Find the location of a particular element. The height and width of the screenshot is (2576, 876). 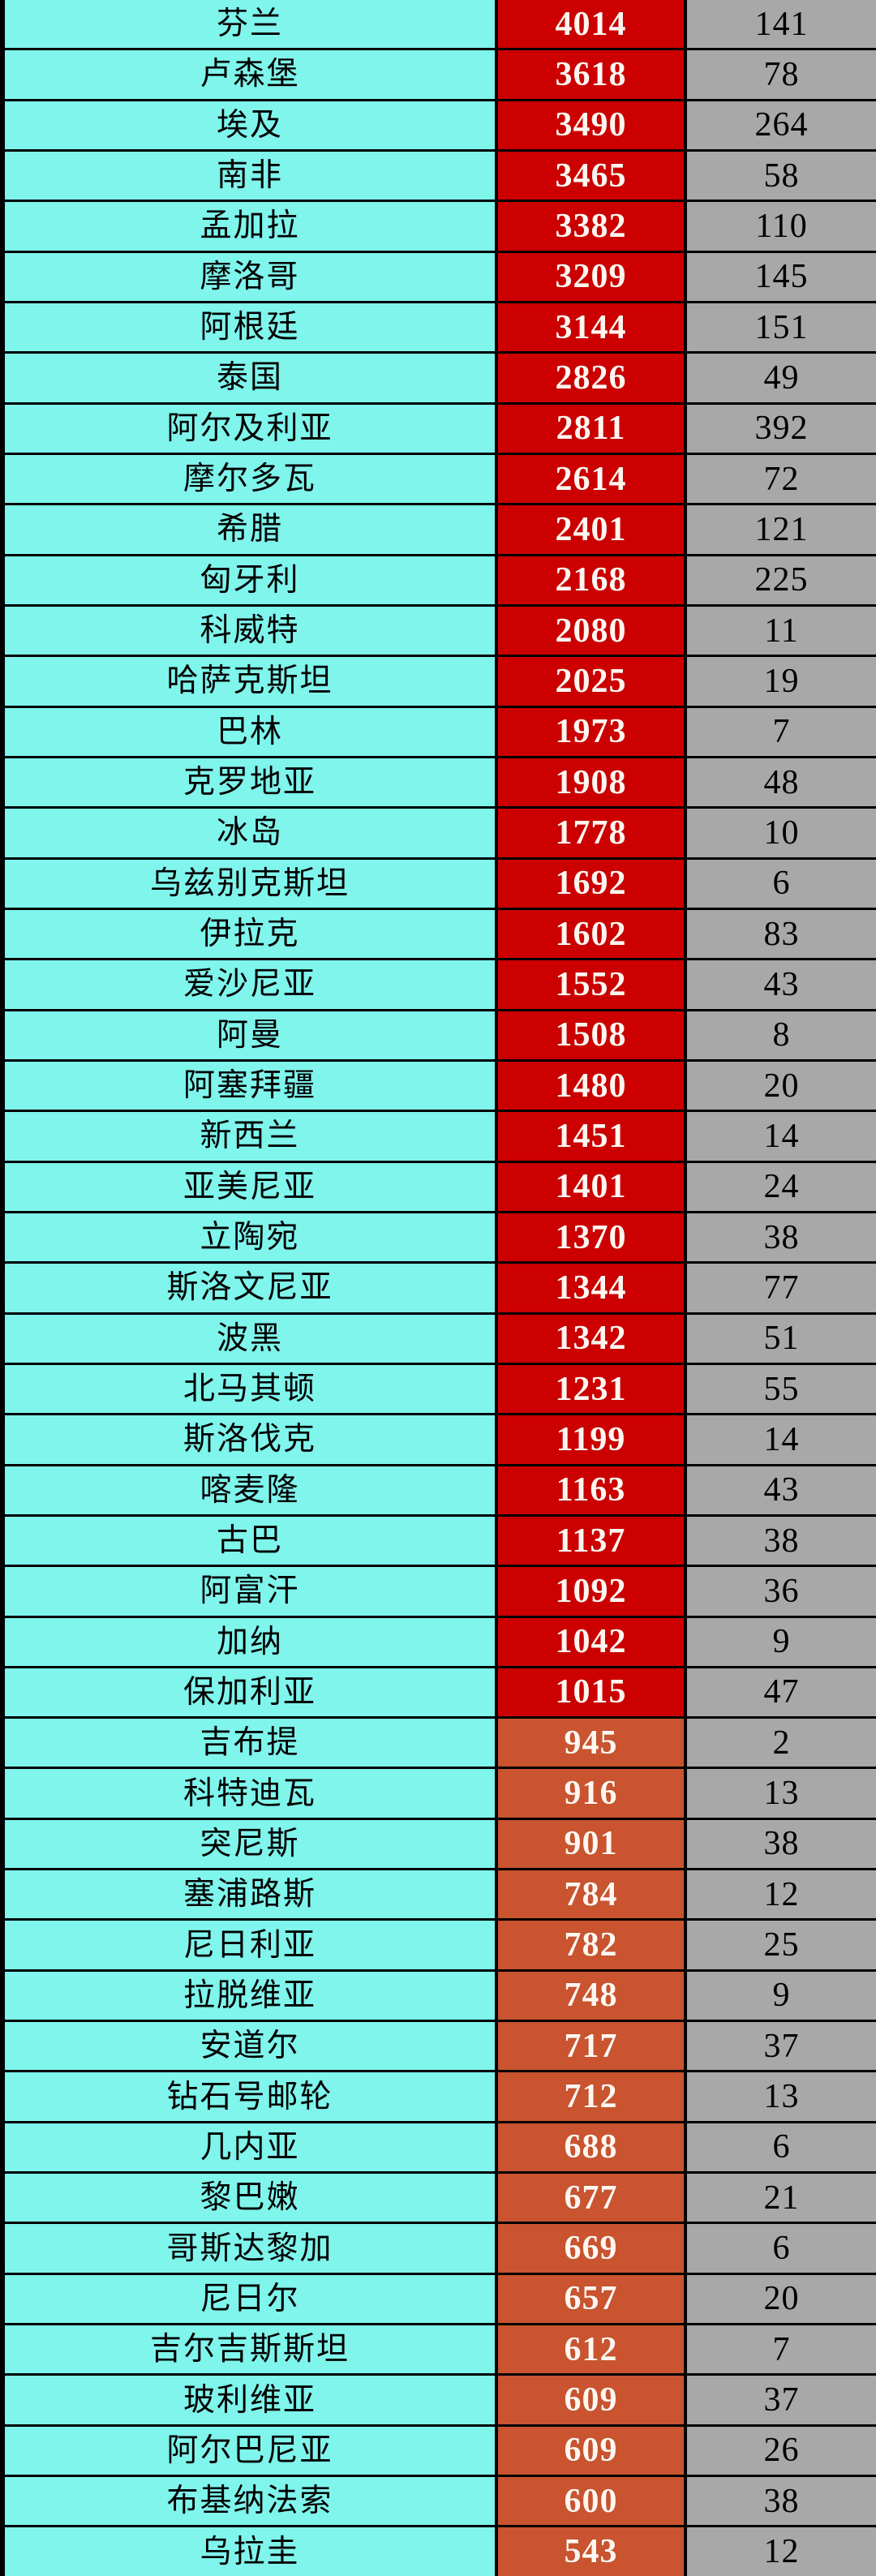

table-row: 摩尔多瓦 2614 72 is located at coordinates (438, 480).